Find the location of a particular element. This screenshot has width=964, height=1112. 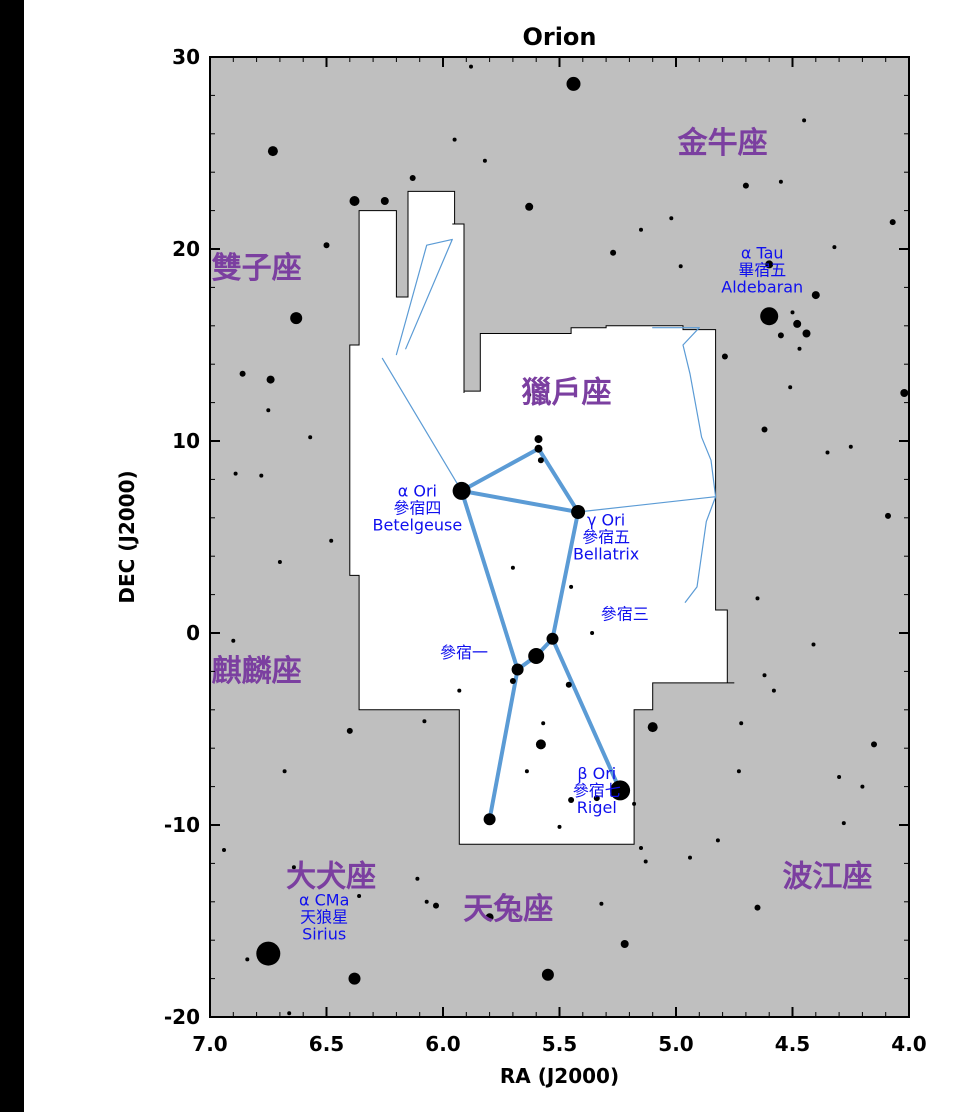

star-label-bellatrix-line-0: γ Ori is located at coordinates (606, 519).